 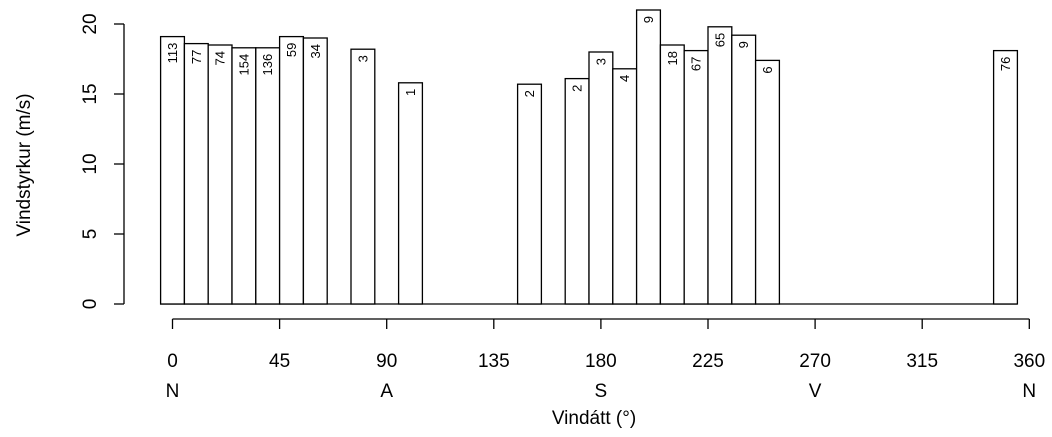 What do you see at coordinates (601, 391) in the screenshot?
I see `x-direction-label: S` at bounding box center [601, 391].